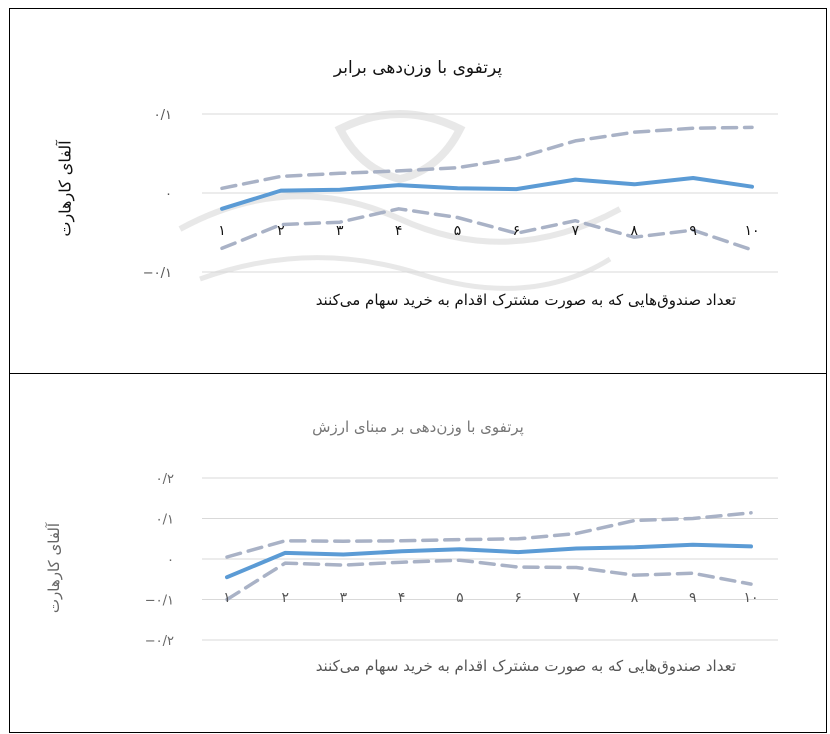 The width and height of the screenshot is (830, 734). What do you see at coordinates (418, 427) in the screenshot?
I see `chart-title: پرتفوی با وزن‌دهی بر مبنای ارزش` at bounding box center [418, 427].